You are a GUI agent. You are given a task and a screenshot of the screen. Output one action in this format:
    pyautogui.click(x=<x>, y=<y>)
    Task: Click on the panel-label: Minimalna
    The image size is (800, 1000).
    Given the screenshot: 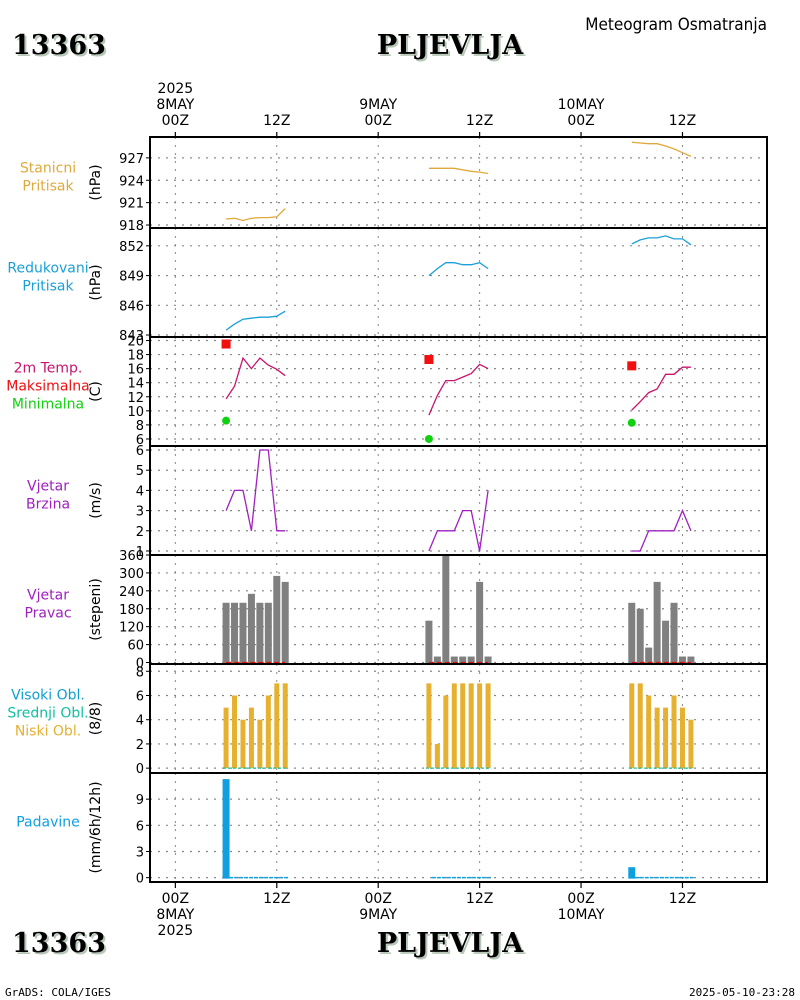 What is the action you would take?
    pyautogui.click(x=48, y=405)
    